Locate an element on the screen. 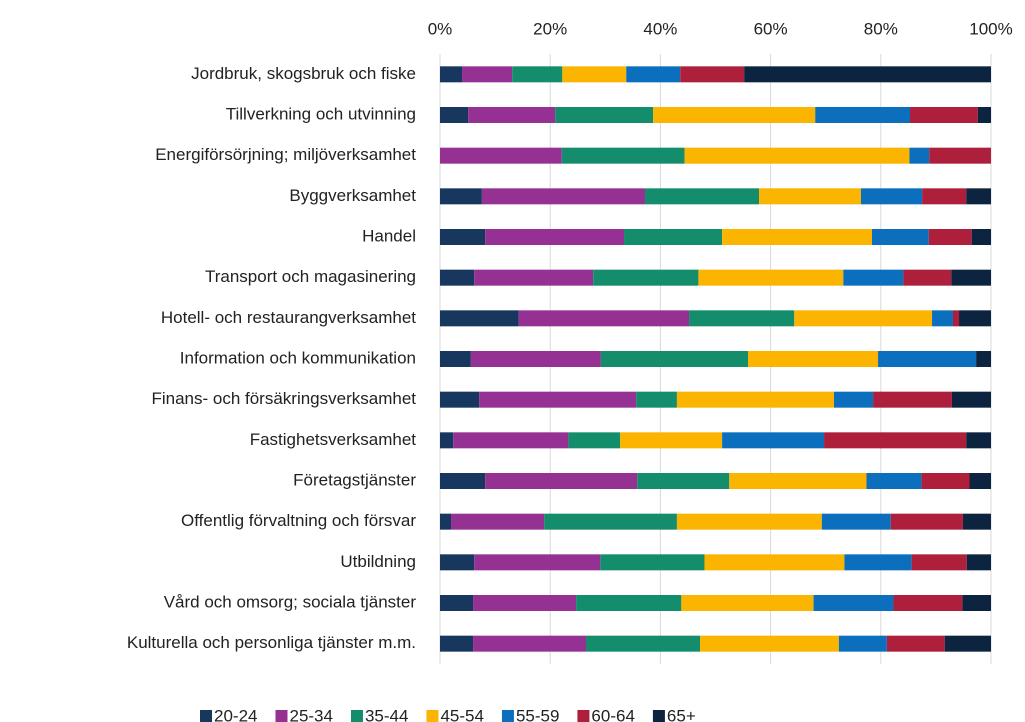 The height and width of the screenshot is (722, 1025). x-tick-label: 40% is located at coordinates (660, 28).